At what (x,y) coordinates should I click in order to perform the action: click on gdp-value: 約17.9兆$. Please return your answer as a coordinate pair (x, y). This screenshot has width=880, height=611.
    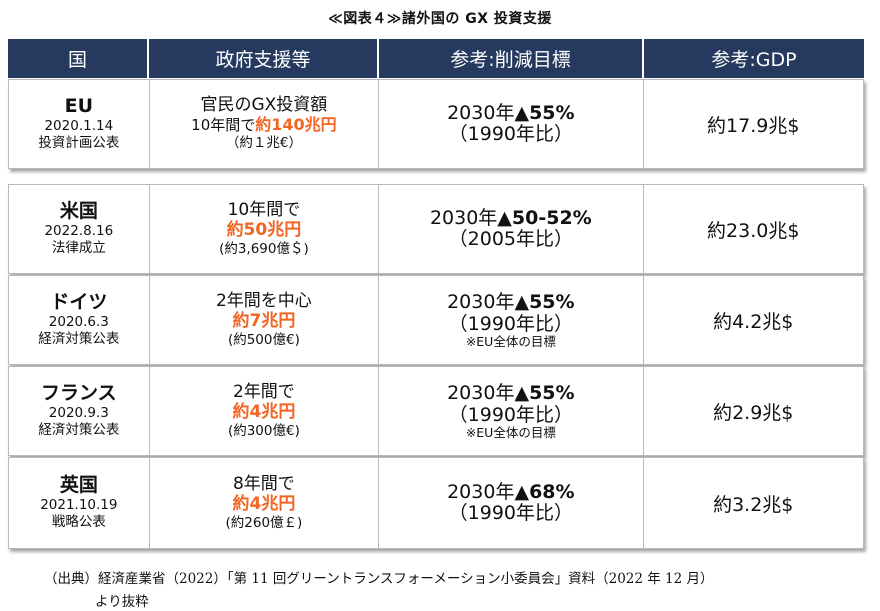
    Looking at the image, I should click on (753, 125).